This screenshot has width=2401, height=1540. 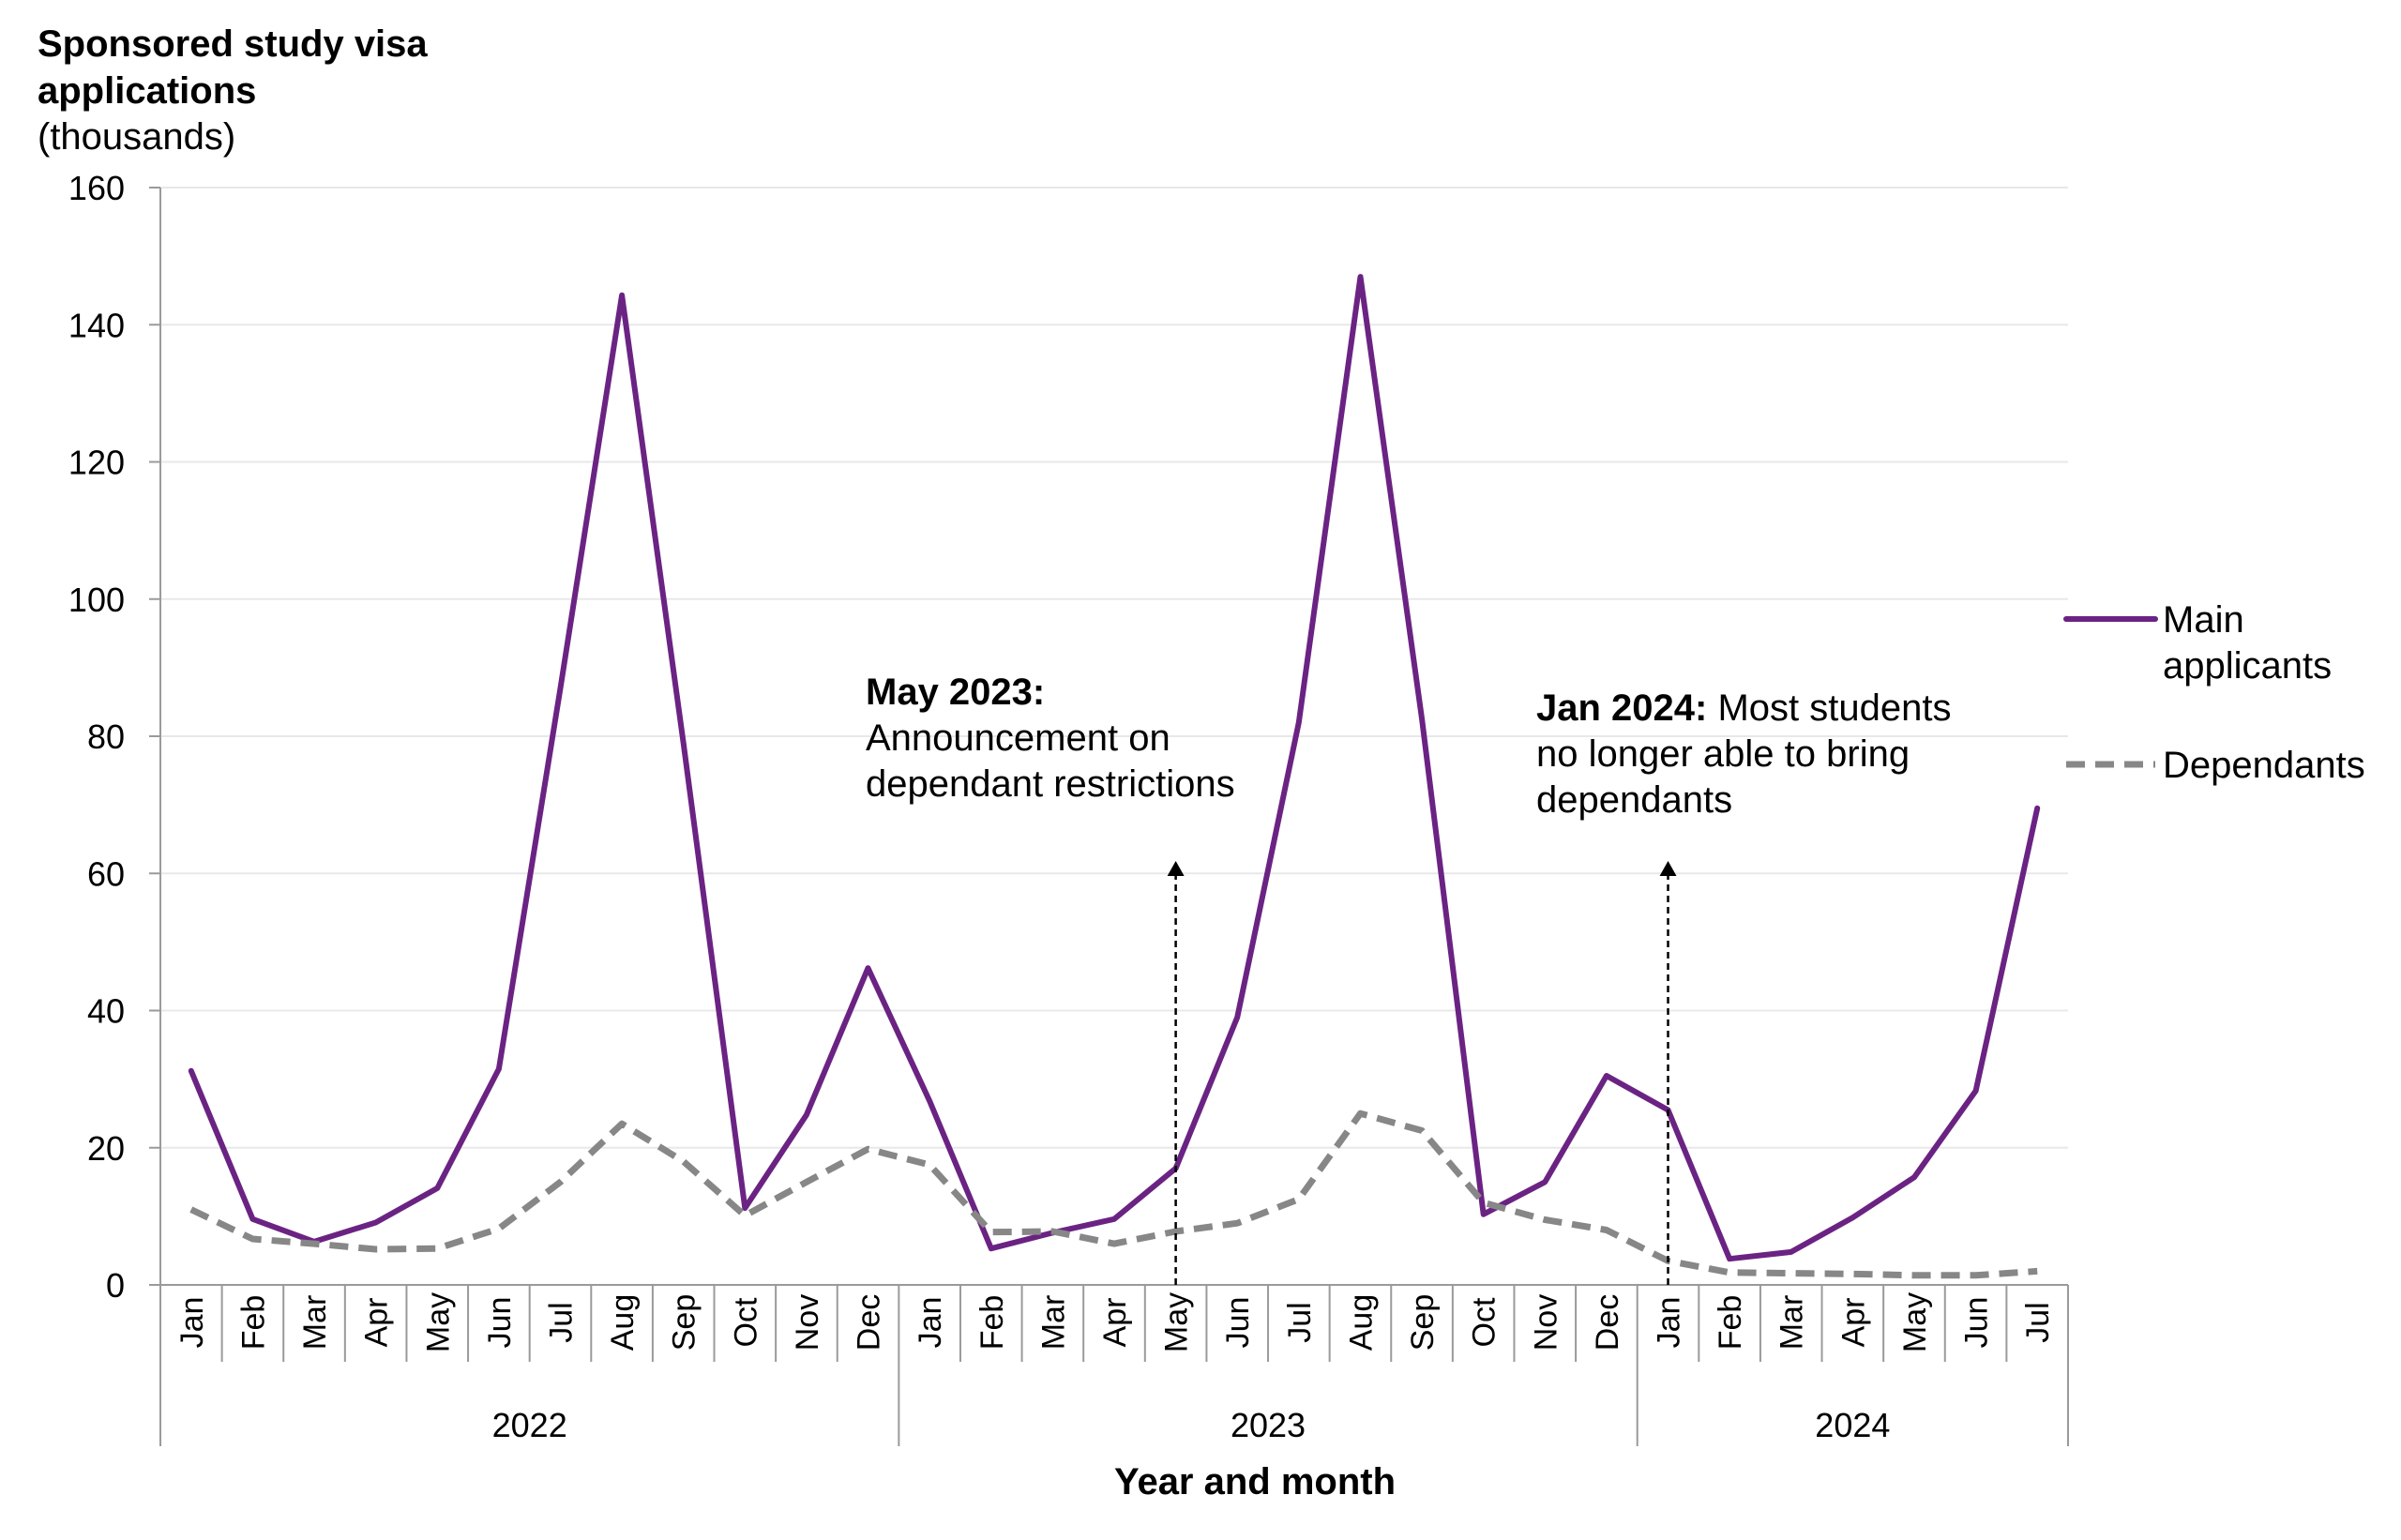 I want to click on y-tick-label: 140, so click(x=96, y=325).